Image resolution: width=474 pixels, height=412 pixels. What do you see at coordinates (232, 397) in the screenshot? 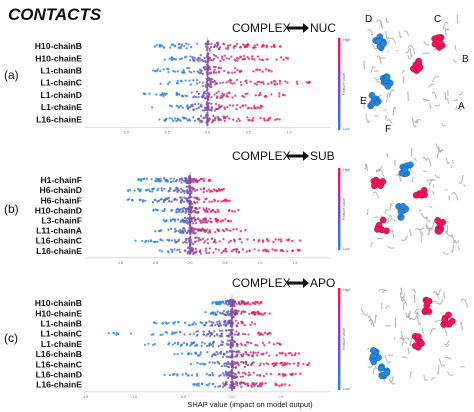
I see `x-tick-label: 0.0` at bounding box center [232, 397].